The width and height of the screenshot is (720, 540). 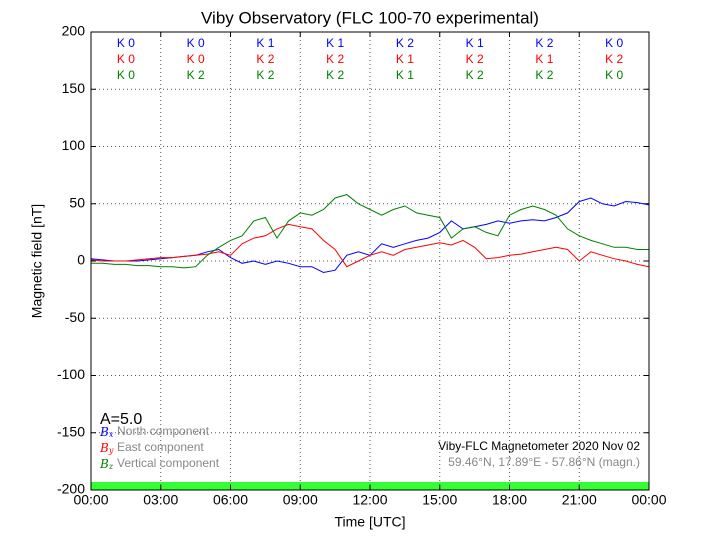 I want to click on y-tick-label: 200, so click(x=74, y=31).